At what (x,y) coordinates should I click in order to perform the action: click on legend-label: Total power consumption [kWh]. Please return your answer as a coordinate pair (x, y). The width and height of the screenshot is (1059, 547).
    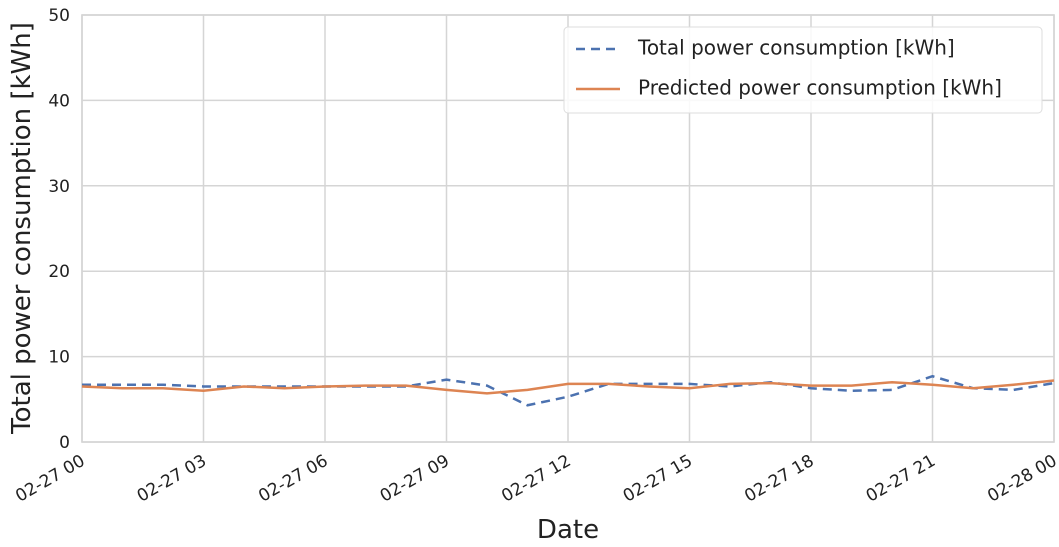
    Looking at the image, I should click on (796, 48).